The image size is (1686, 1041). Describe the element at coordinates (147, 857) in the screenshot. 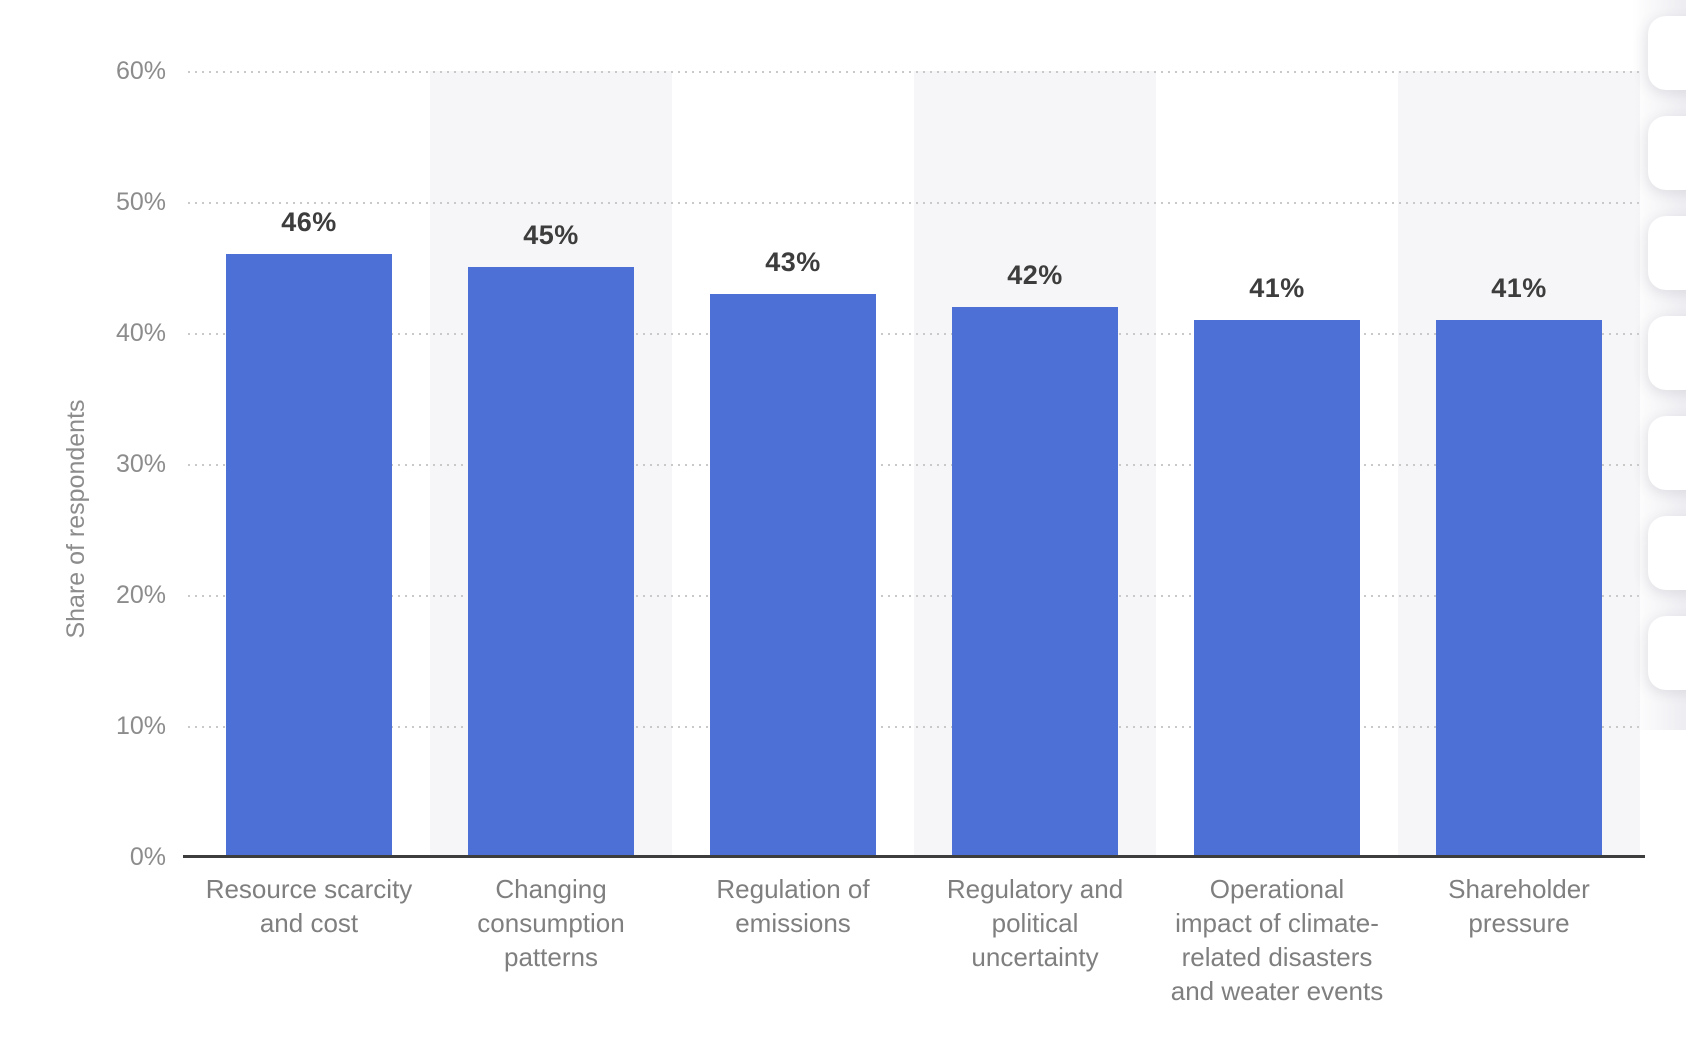

I see `y-tick-0: 0%` at that location.